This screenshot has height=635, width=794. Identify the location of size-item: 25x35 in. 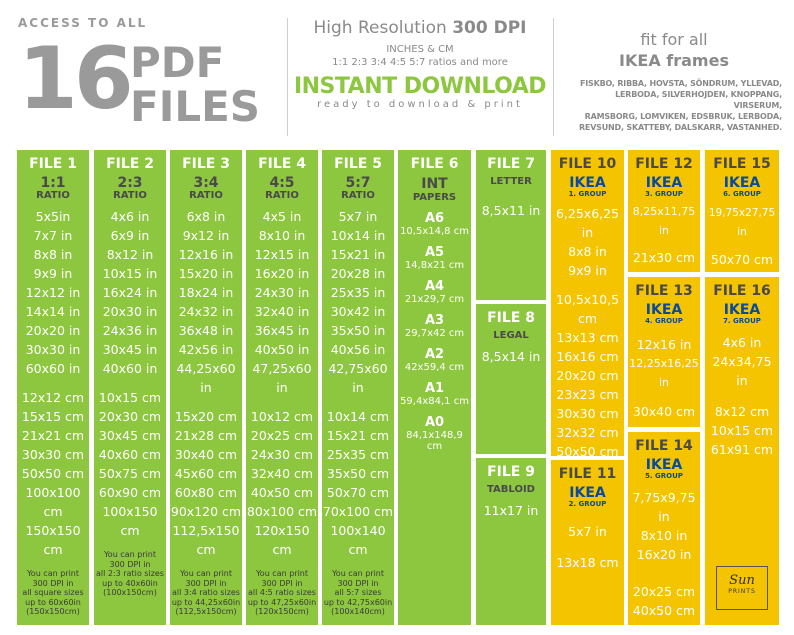
(358, 292).